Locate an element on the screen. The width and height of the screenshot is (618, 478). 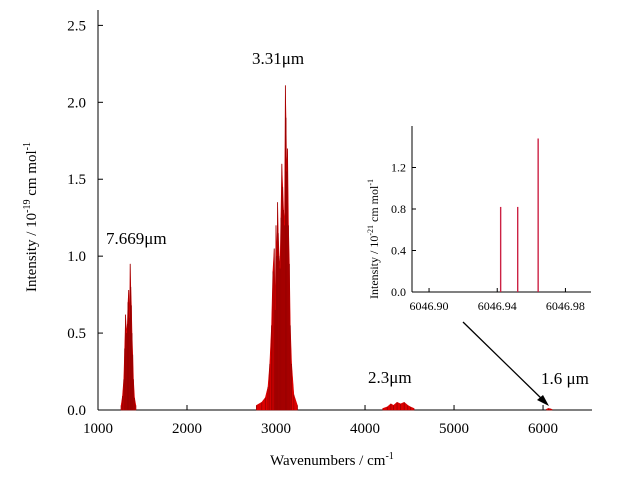
y-axis-title: Intensity / 10-19 cm mol-1 is located at coordinates (31, 217).